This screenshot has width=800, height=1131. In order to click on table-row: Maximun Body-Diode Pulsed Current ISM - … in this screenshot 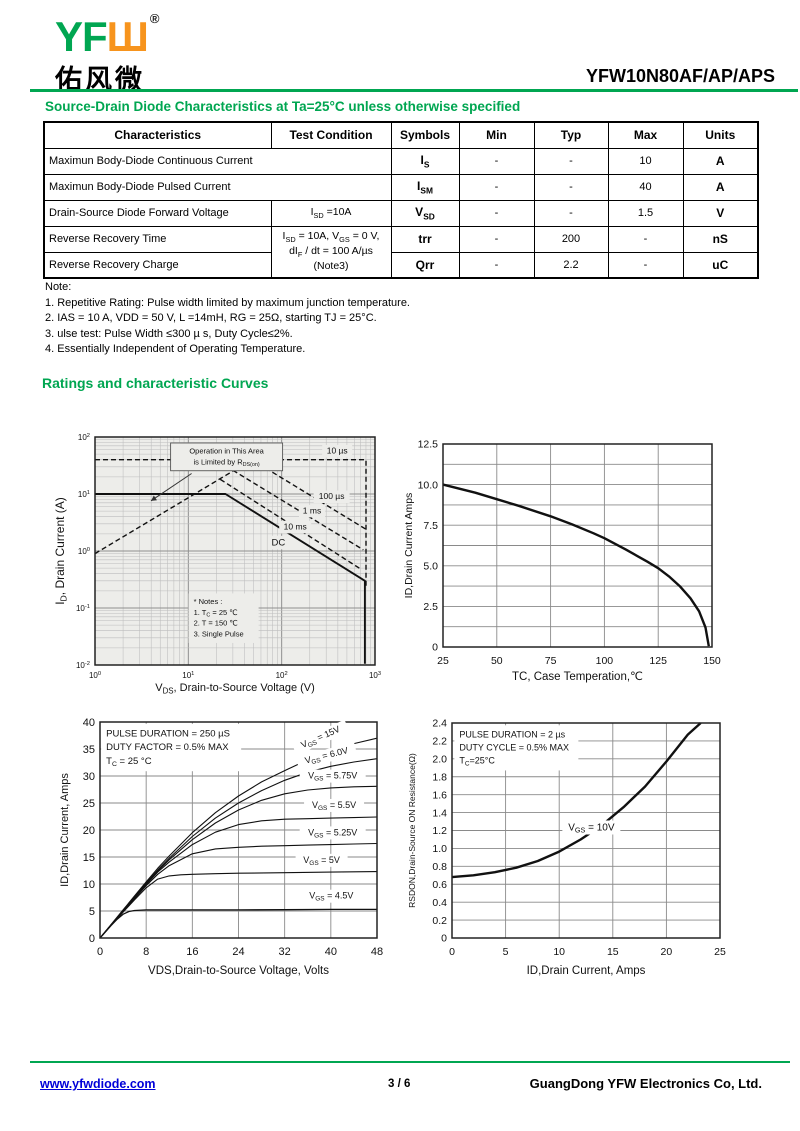, I will do `click(401, 187)`.